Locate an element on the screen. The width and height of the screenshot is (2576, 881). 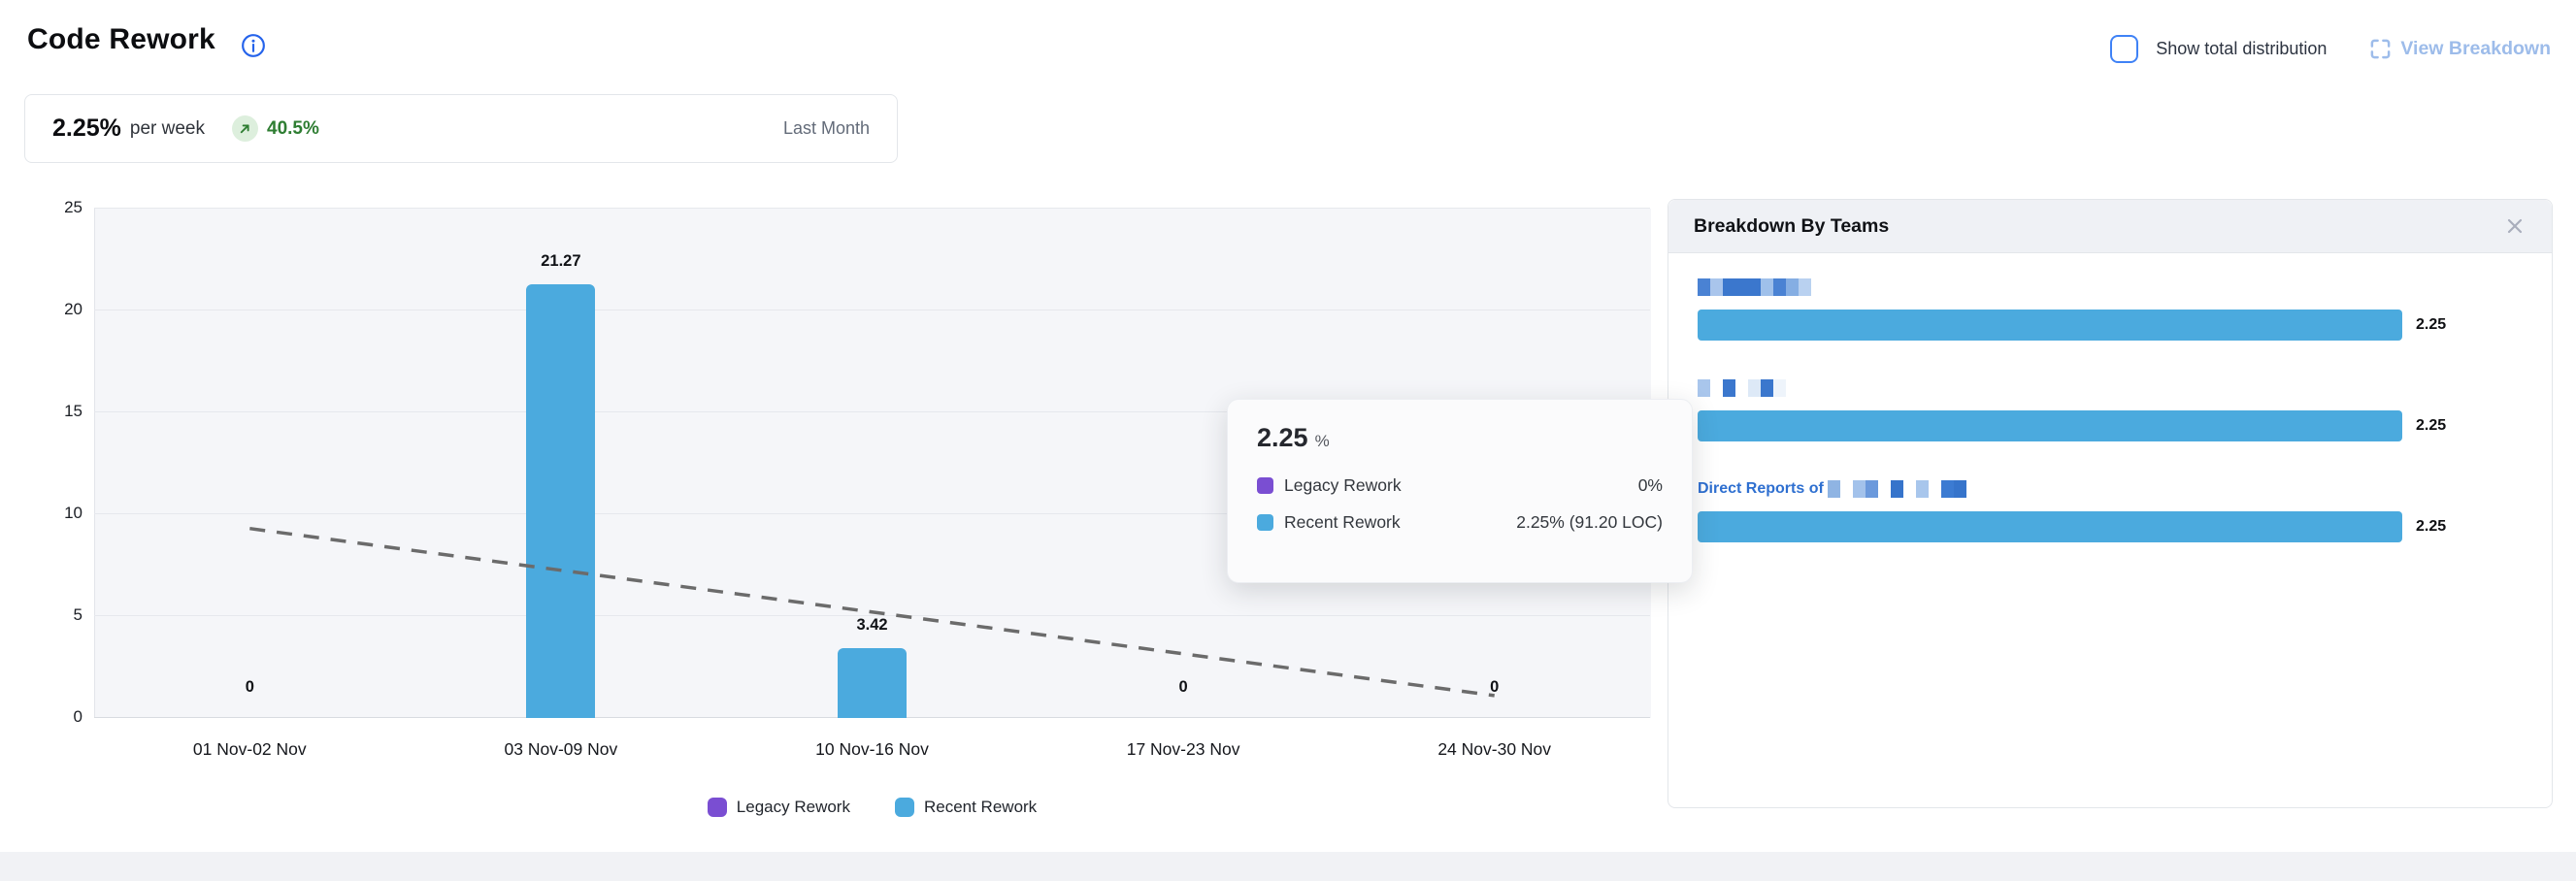
trend-line is located at coordinates (872, 612).